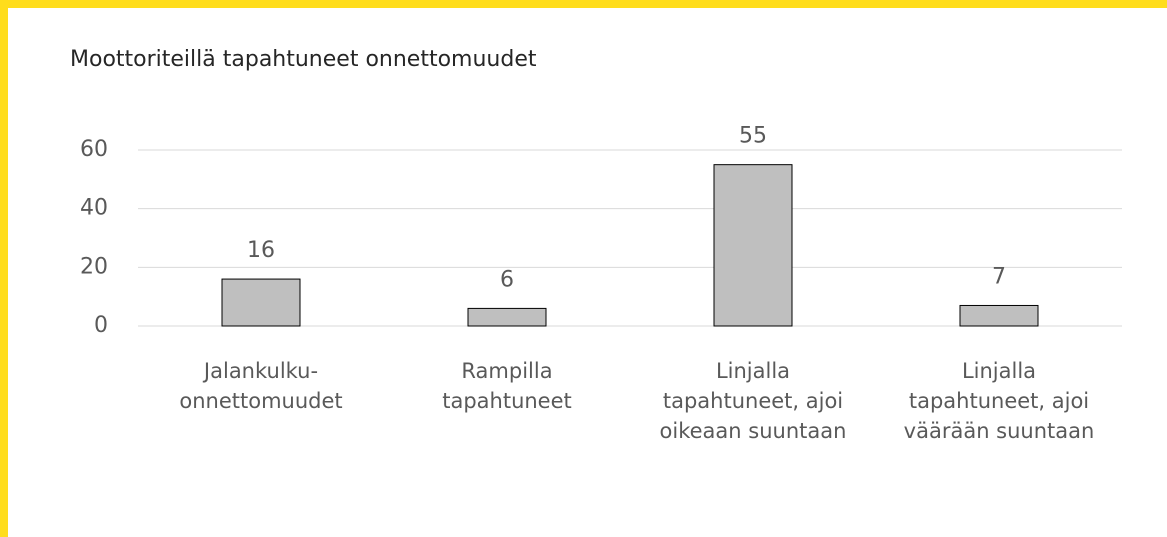 This screenshot has width=1167, height=537. What do you see at coordinates (583, 4) in the screenshot?
I see `yellow-border-top` at bounding box center [583, 4].